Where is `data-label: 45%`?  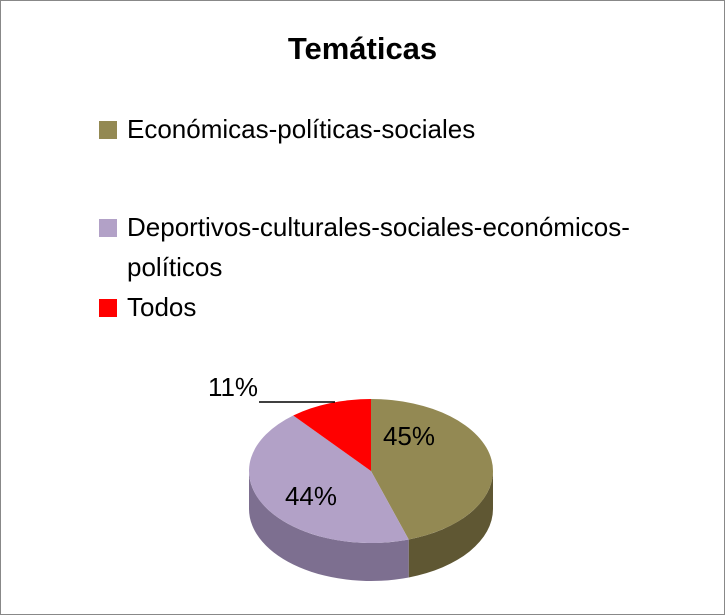
data-label: 45% is located at coordinates (409, 436).